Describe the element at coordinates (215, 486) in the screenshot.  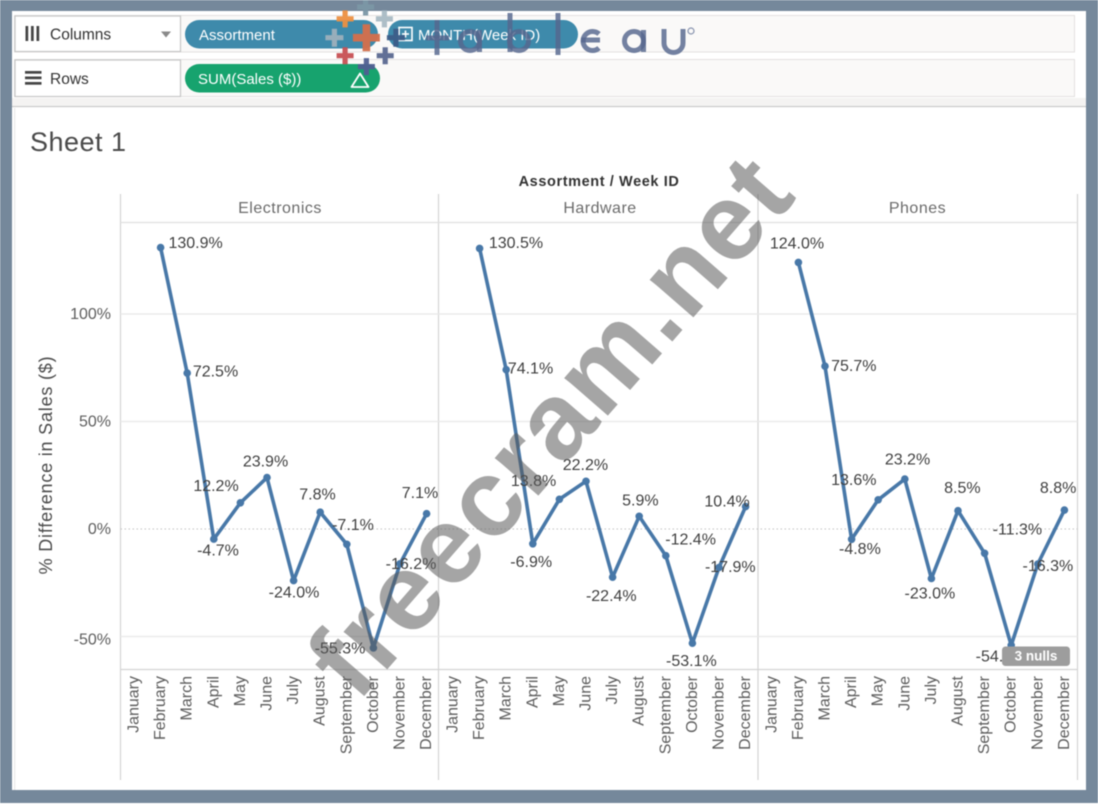
I see `svg-text: 12.2%` at that location.